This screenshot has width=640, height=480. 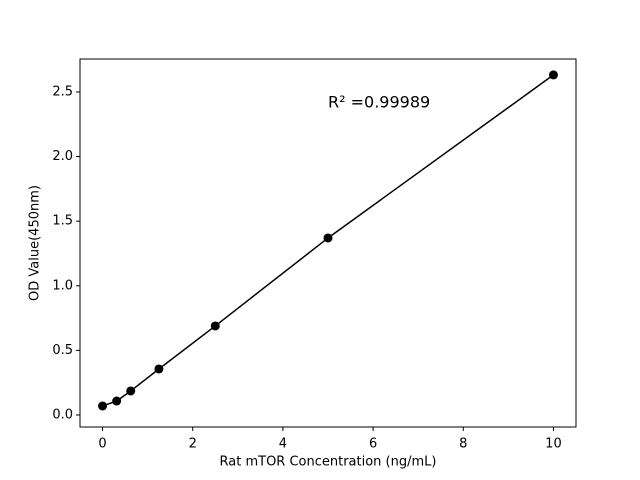 I want to click on x-tick-label: 4, so click(x=283, y=444).